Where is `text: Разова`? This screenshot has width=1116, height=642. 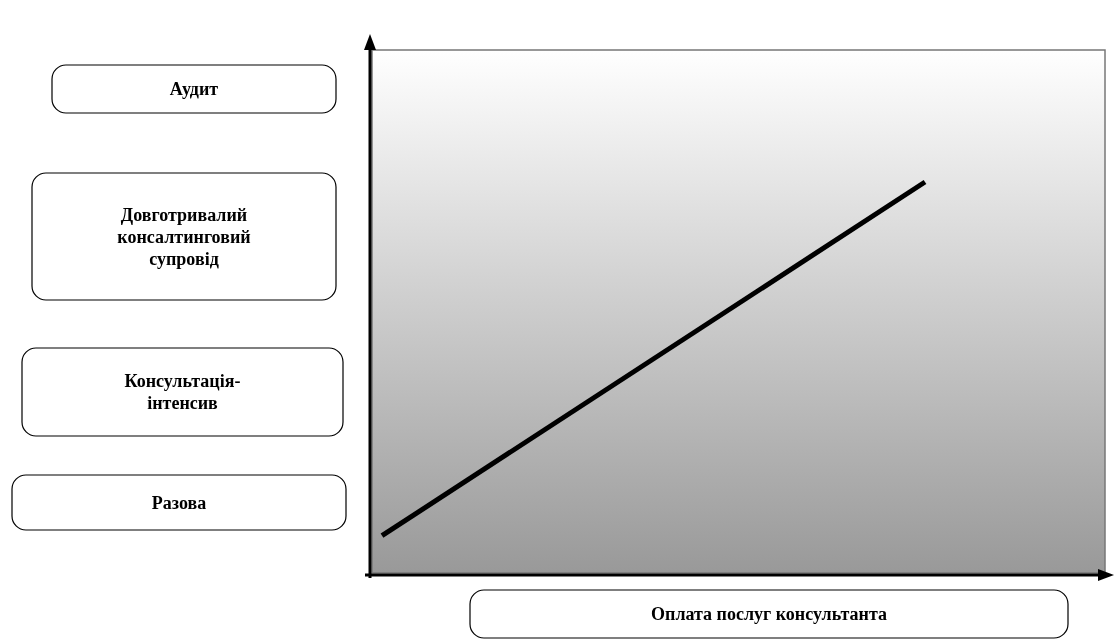 text: Разова is located at coordinates (179, 502).